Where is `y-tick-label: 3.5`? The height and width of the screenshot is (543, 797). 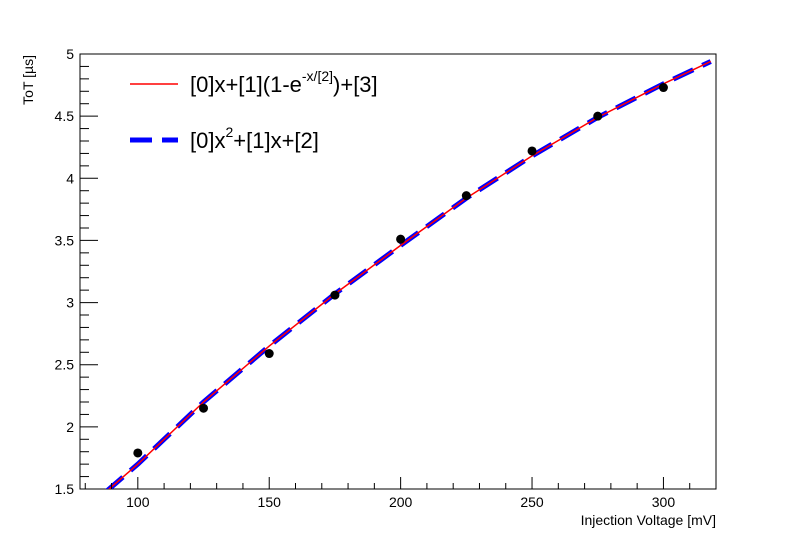 y-tick-label: 3.5 is located at coordinates (65, 240).